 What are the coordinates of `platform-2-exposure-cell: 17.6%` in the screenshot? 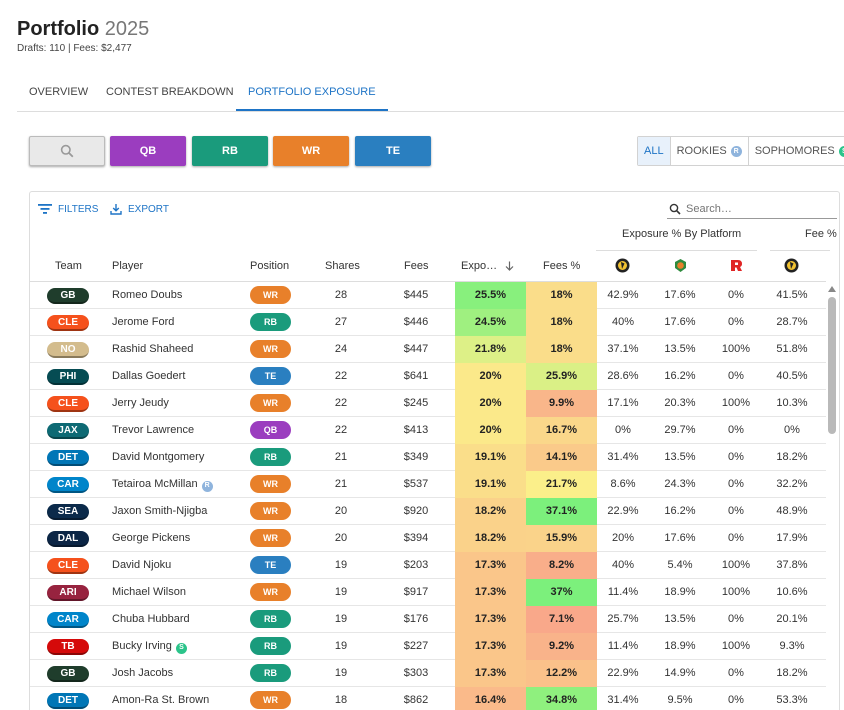 It's located at (680, 322).